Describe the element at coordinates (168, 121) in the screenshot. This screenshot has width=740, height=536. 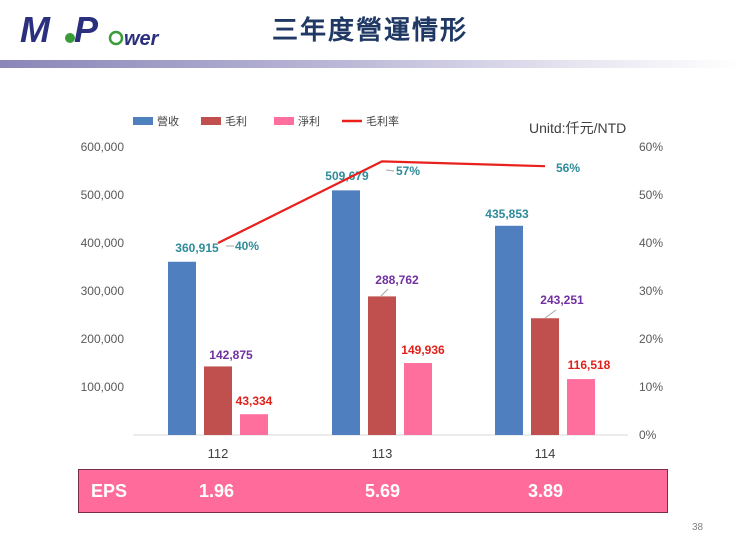
I see `legend-label: 營收` at that location.